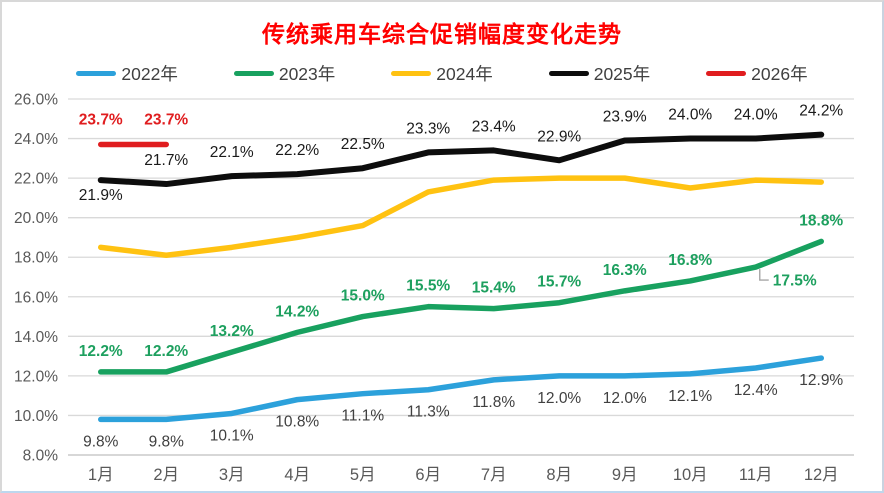 This screenshot has height=493, width=884. What do you see at coordinates (232, 475) in the screenshot?
I see `x-tick-label: 3月` at bounding box center [232, 475].